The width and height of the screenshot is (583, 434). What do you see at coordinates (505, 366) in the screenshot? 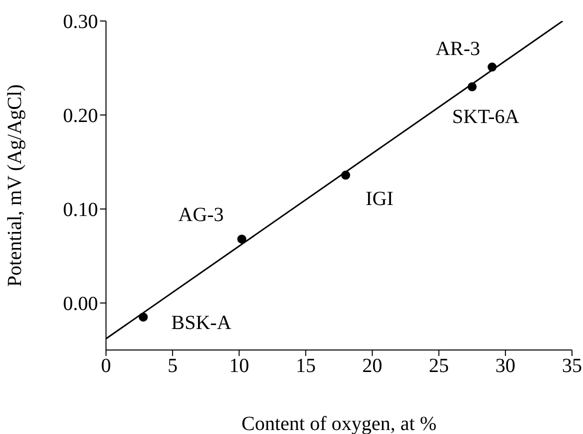
I see `x-tick-label: 30` at bounding box center [505, 366].